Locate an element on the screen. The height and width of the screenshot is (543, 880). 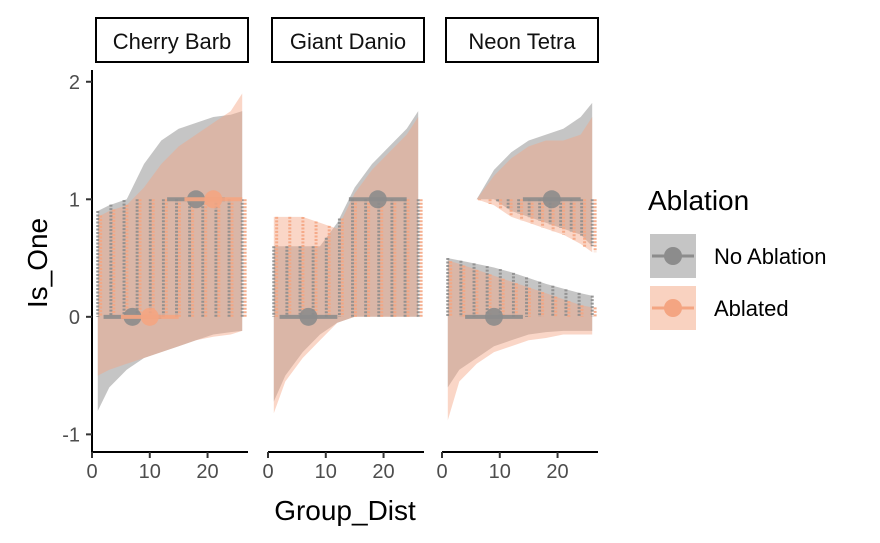
facet-panel: Neon Tetra is located at coordinates (522, 219).